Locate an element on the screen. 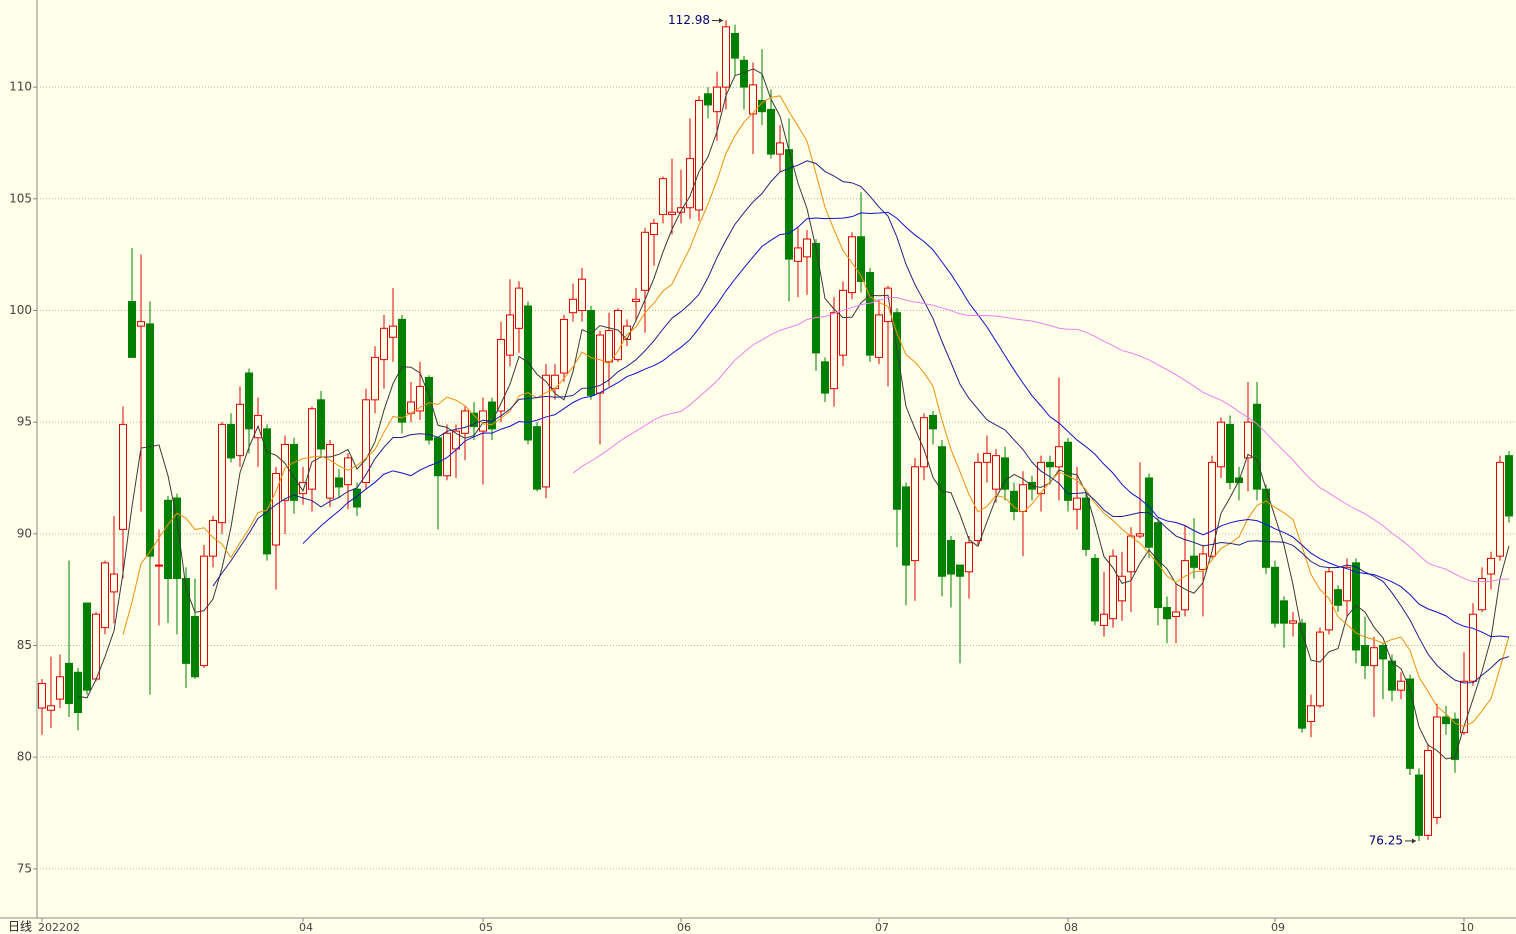  max-marker: 112.98 is located at coordinates (689, 20).